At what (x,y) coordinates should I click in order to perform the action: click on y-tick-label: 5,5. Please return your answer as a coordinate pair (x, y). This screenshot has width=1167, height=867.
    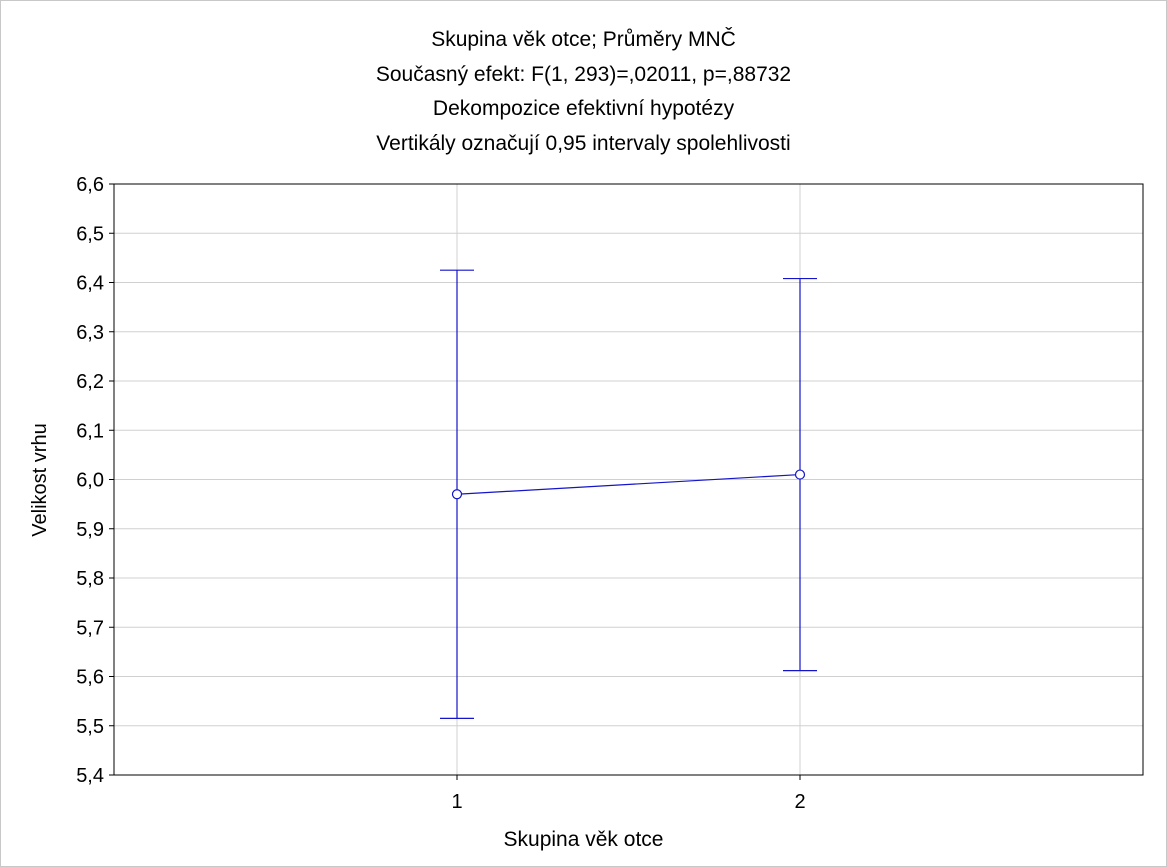
    Looking at the image, I should click on (90, 727).